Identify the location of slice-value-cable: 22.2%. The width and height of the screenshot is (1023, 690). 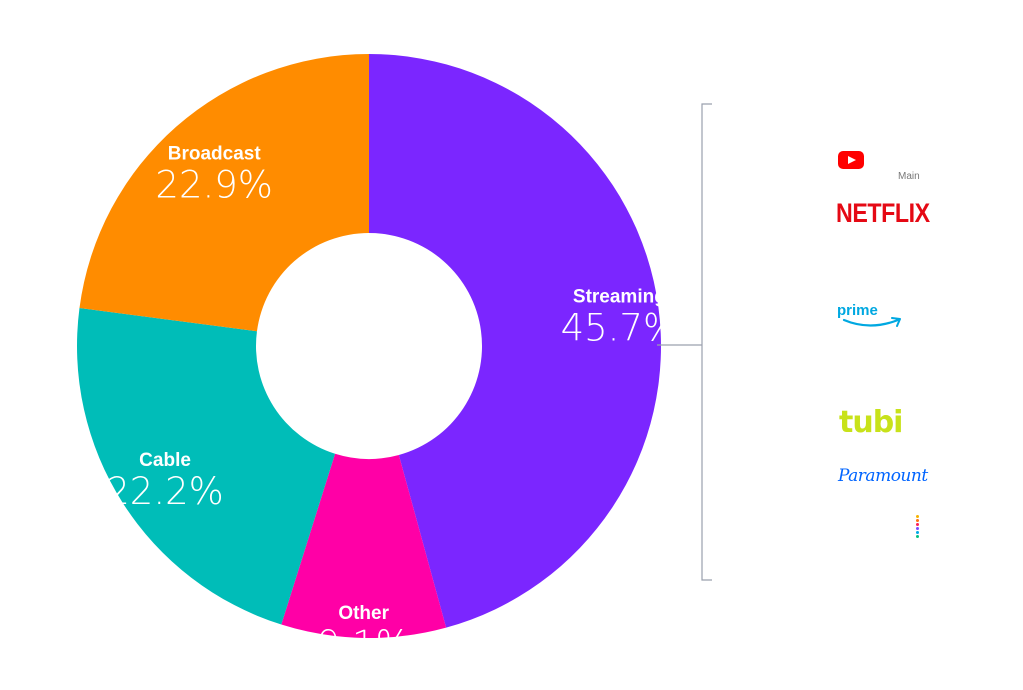
(165, 491).